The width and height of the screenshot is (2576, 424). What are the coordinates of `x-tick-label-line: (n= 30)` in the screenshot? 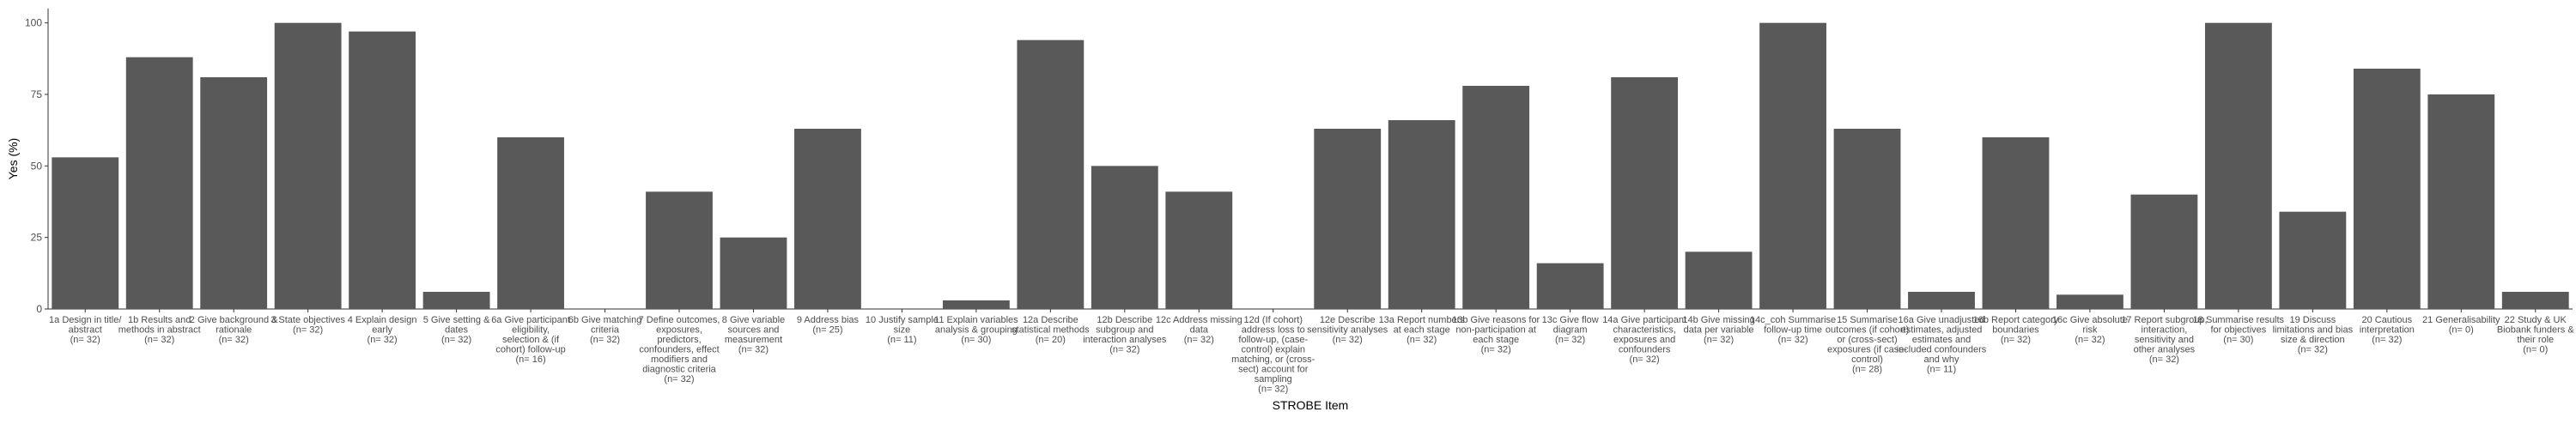 It's located at (976, 340).